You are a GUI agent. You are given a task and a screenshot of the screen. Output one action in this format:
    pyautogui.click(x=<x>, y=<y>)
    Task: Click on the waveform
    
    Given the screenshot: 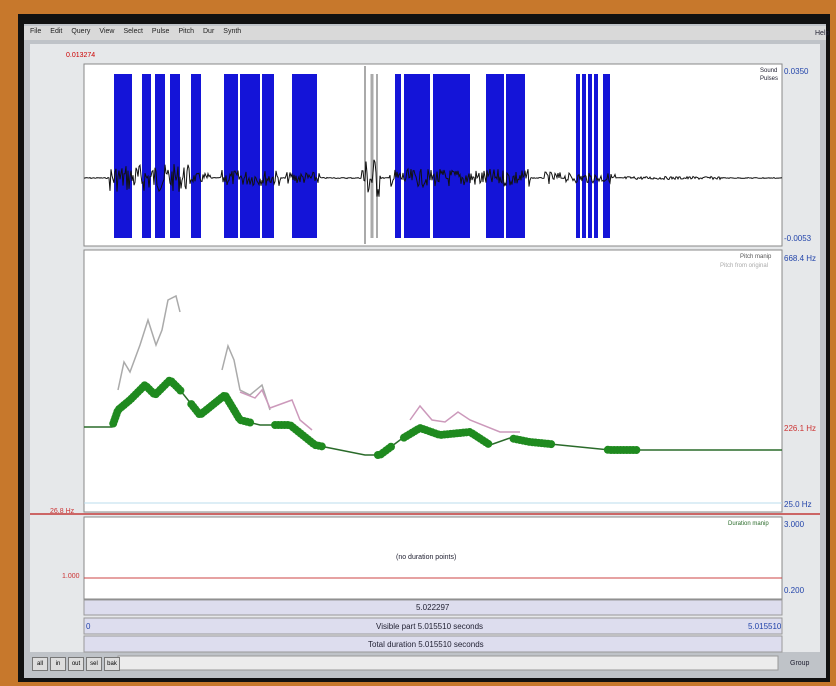 What is the action you would take?
    pyautogui.click(x=433, y=178)
    